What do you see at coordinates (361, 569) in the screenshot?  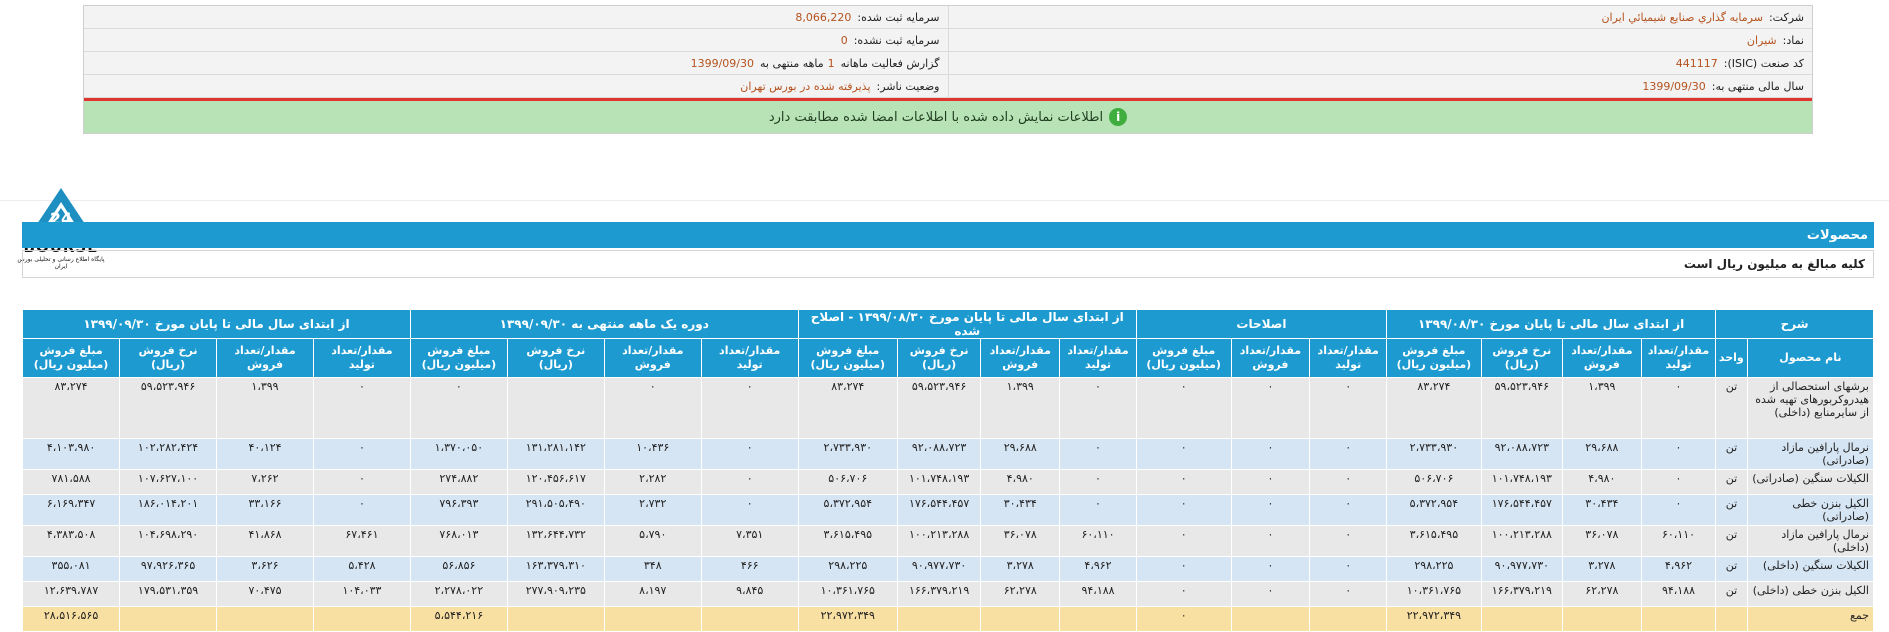 I see `table-cell: ۵،۴۲۸` at bounding box center [361, 569].